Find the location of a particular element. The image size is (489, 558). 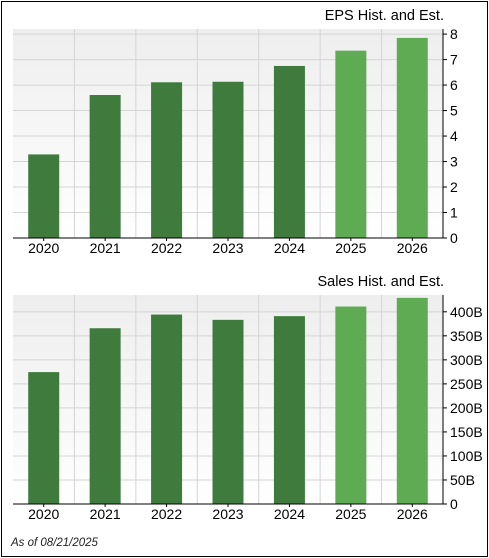

as-of-date: As of 08/21/2025 is located at coordinates (54, 543).